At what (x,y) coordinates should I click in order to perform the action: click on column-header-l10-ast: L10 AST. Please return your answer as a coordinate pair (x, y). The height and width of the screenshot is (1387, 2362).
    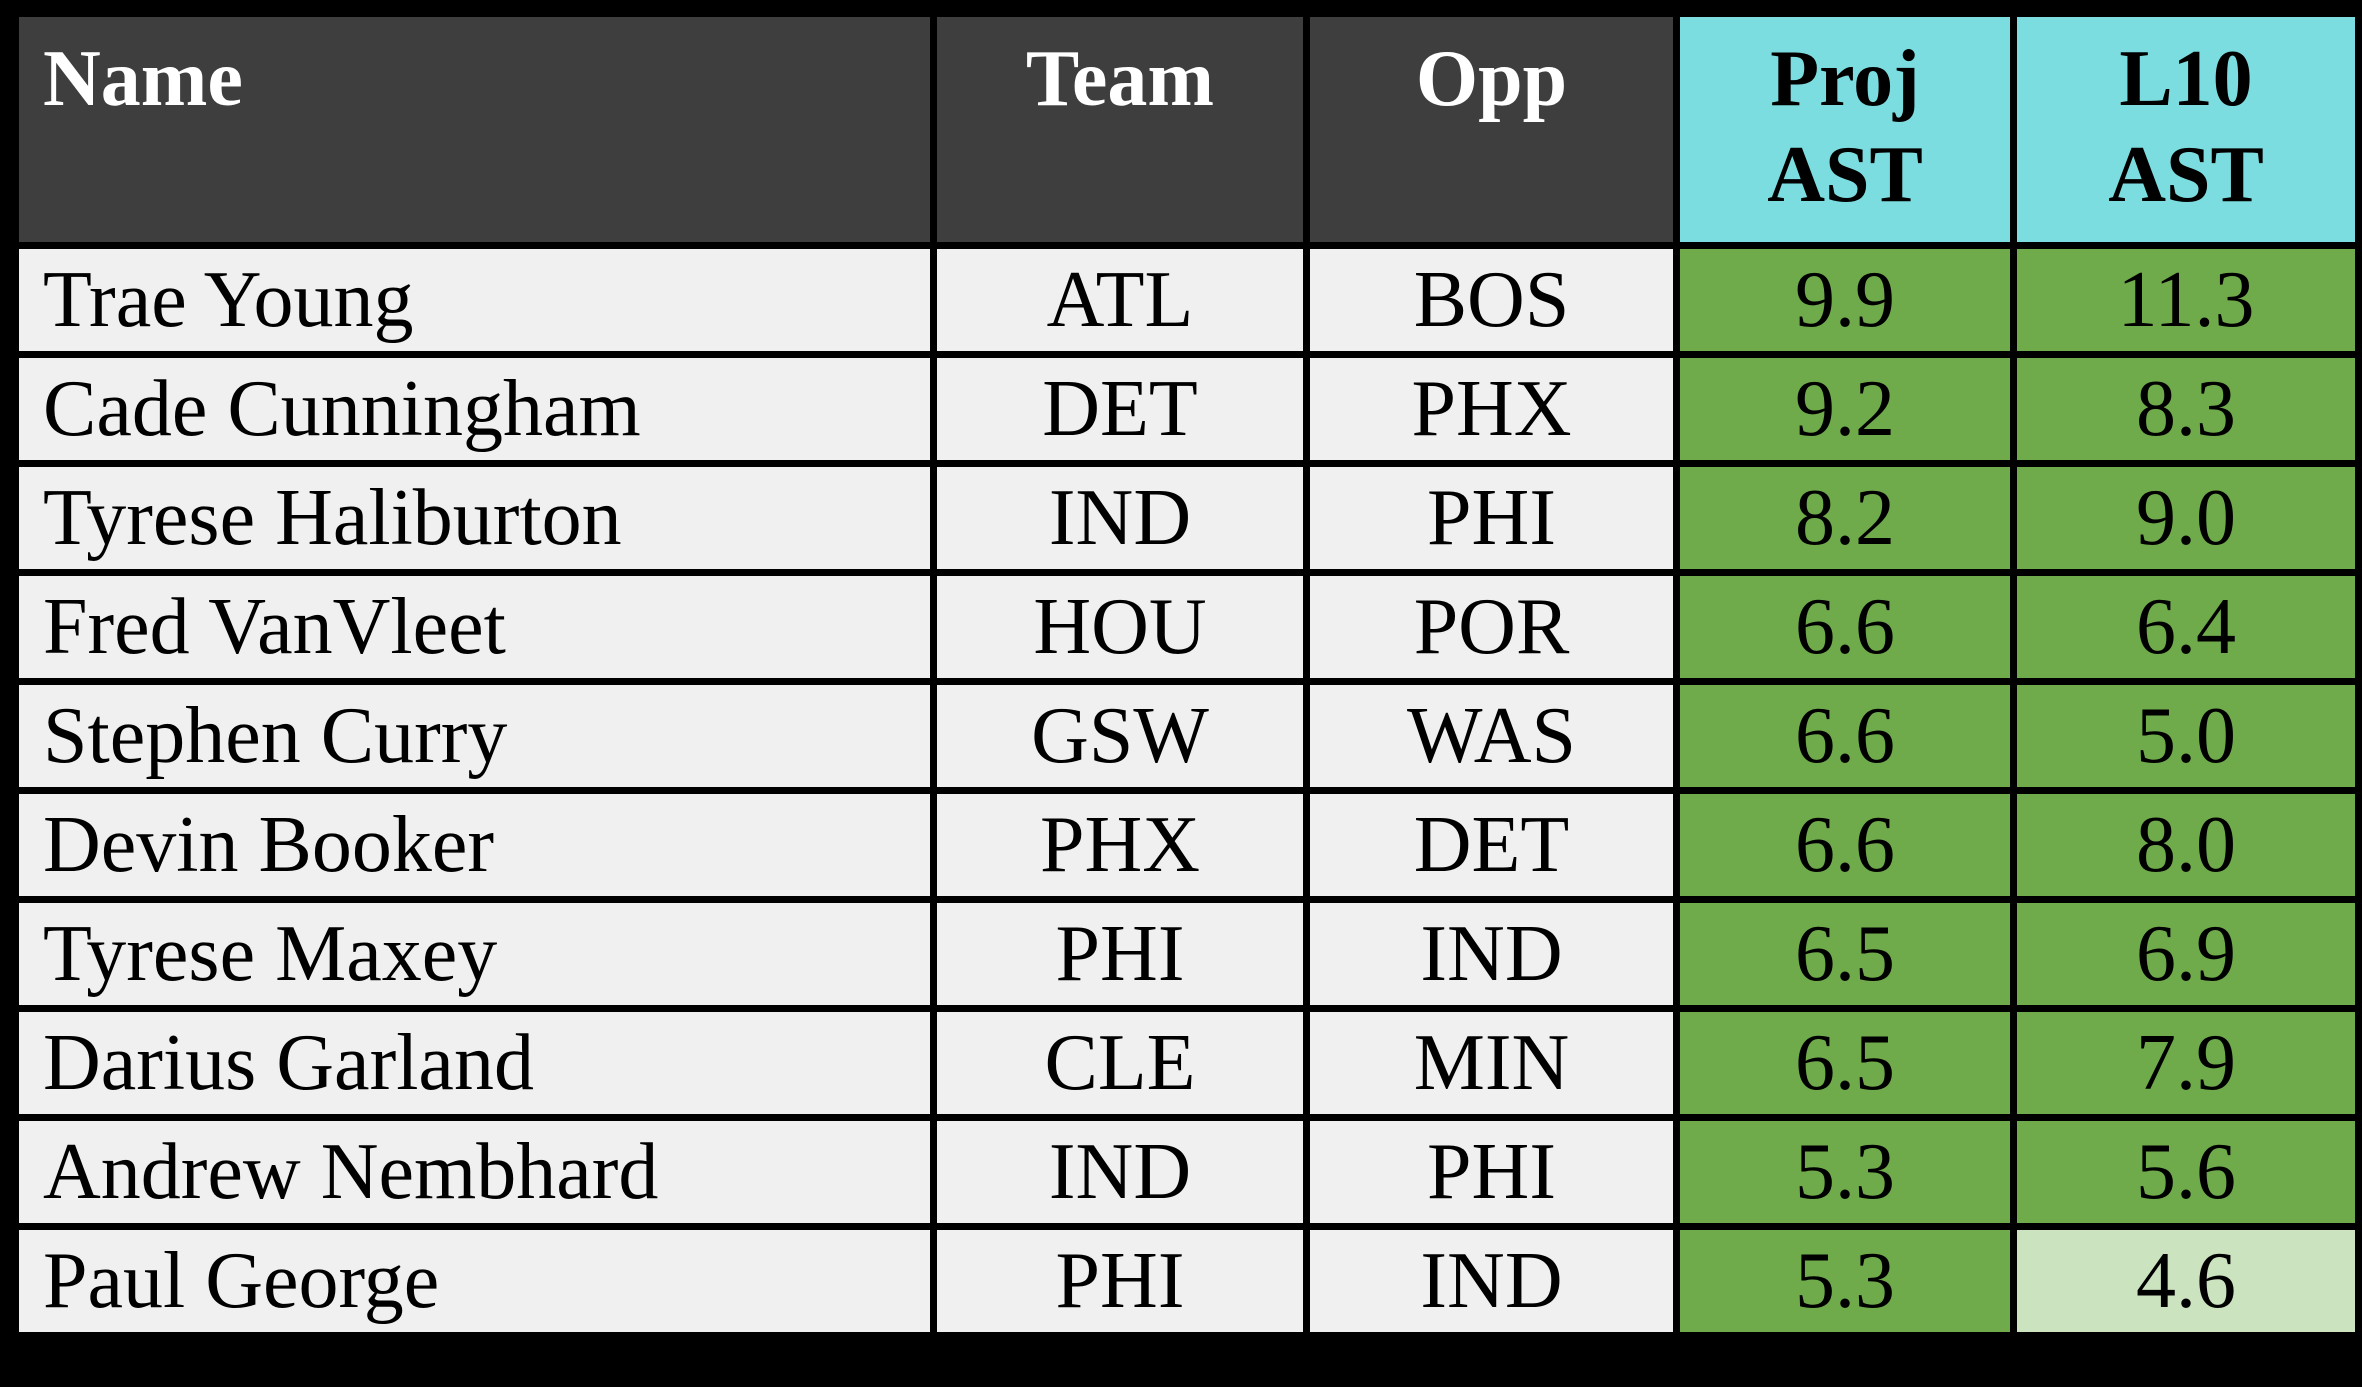
    Looking at the image, I should click on (2186, 129).